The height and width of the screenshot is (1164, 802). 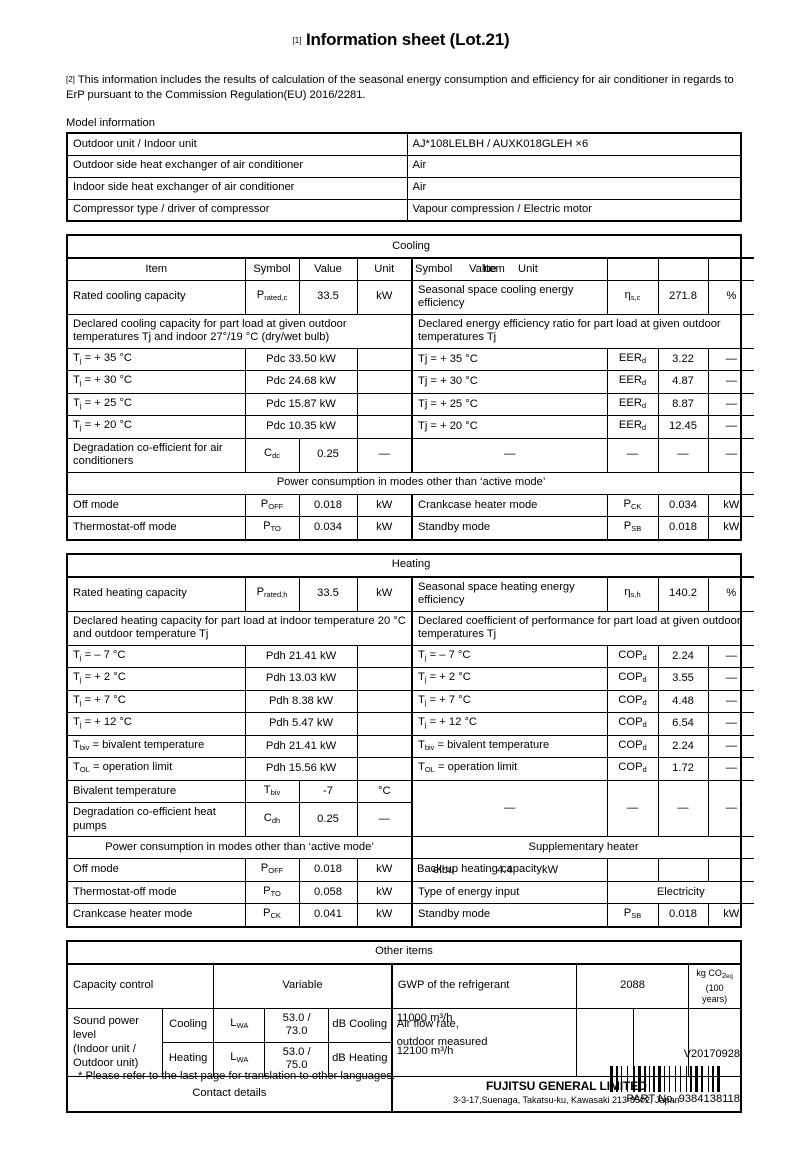 What do you see at coordinates (709, 972) in the screenshot?
I see `gwp-unit-main: kg CO` at bounding box center [709, 972].